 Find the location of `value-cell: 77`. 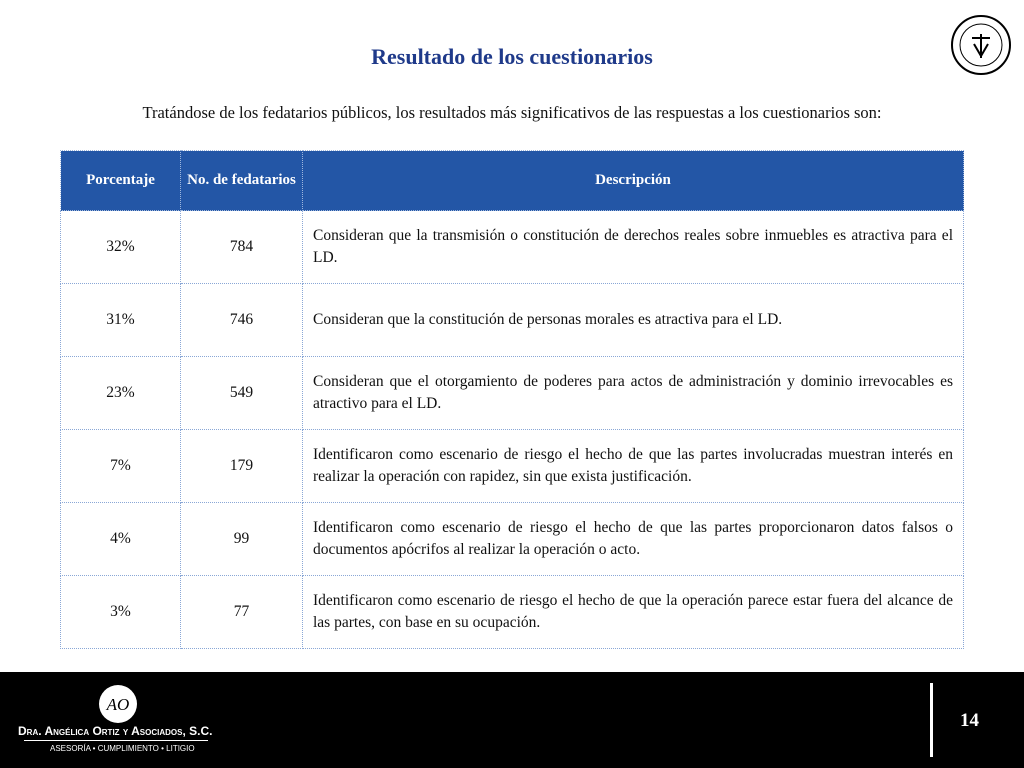

value-cell: 77 is located at coordinates (241, 612).